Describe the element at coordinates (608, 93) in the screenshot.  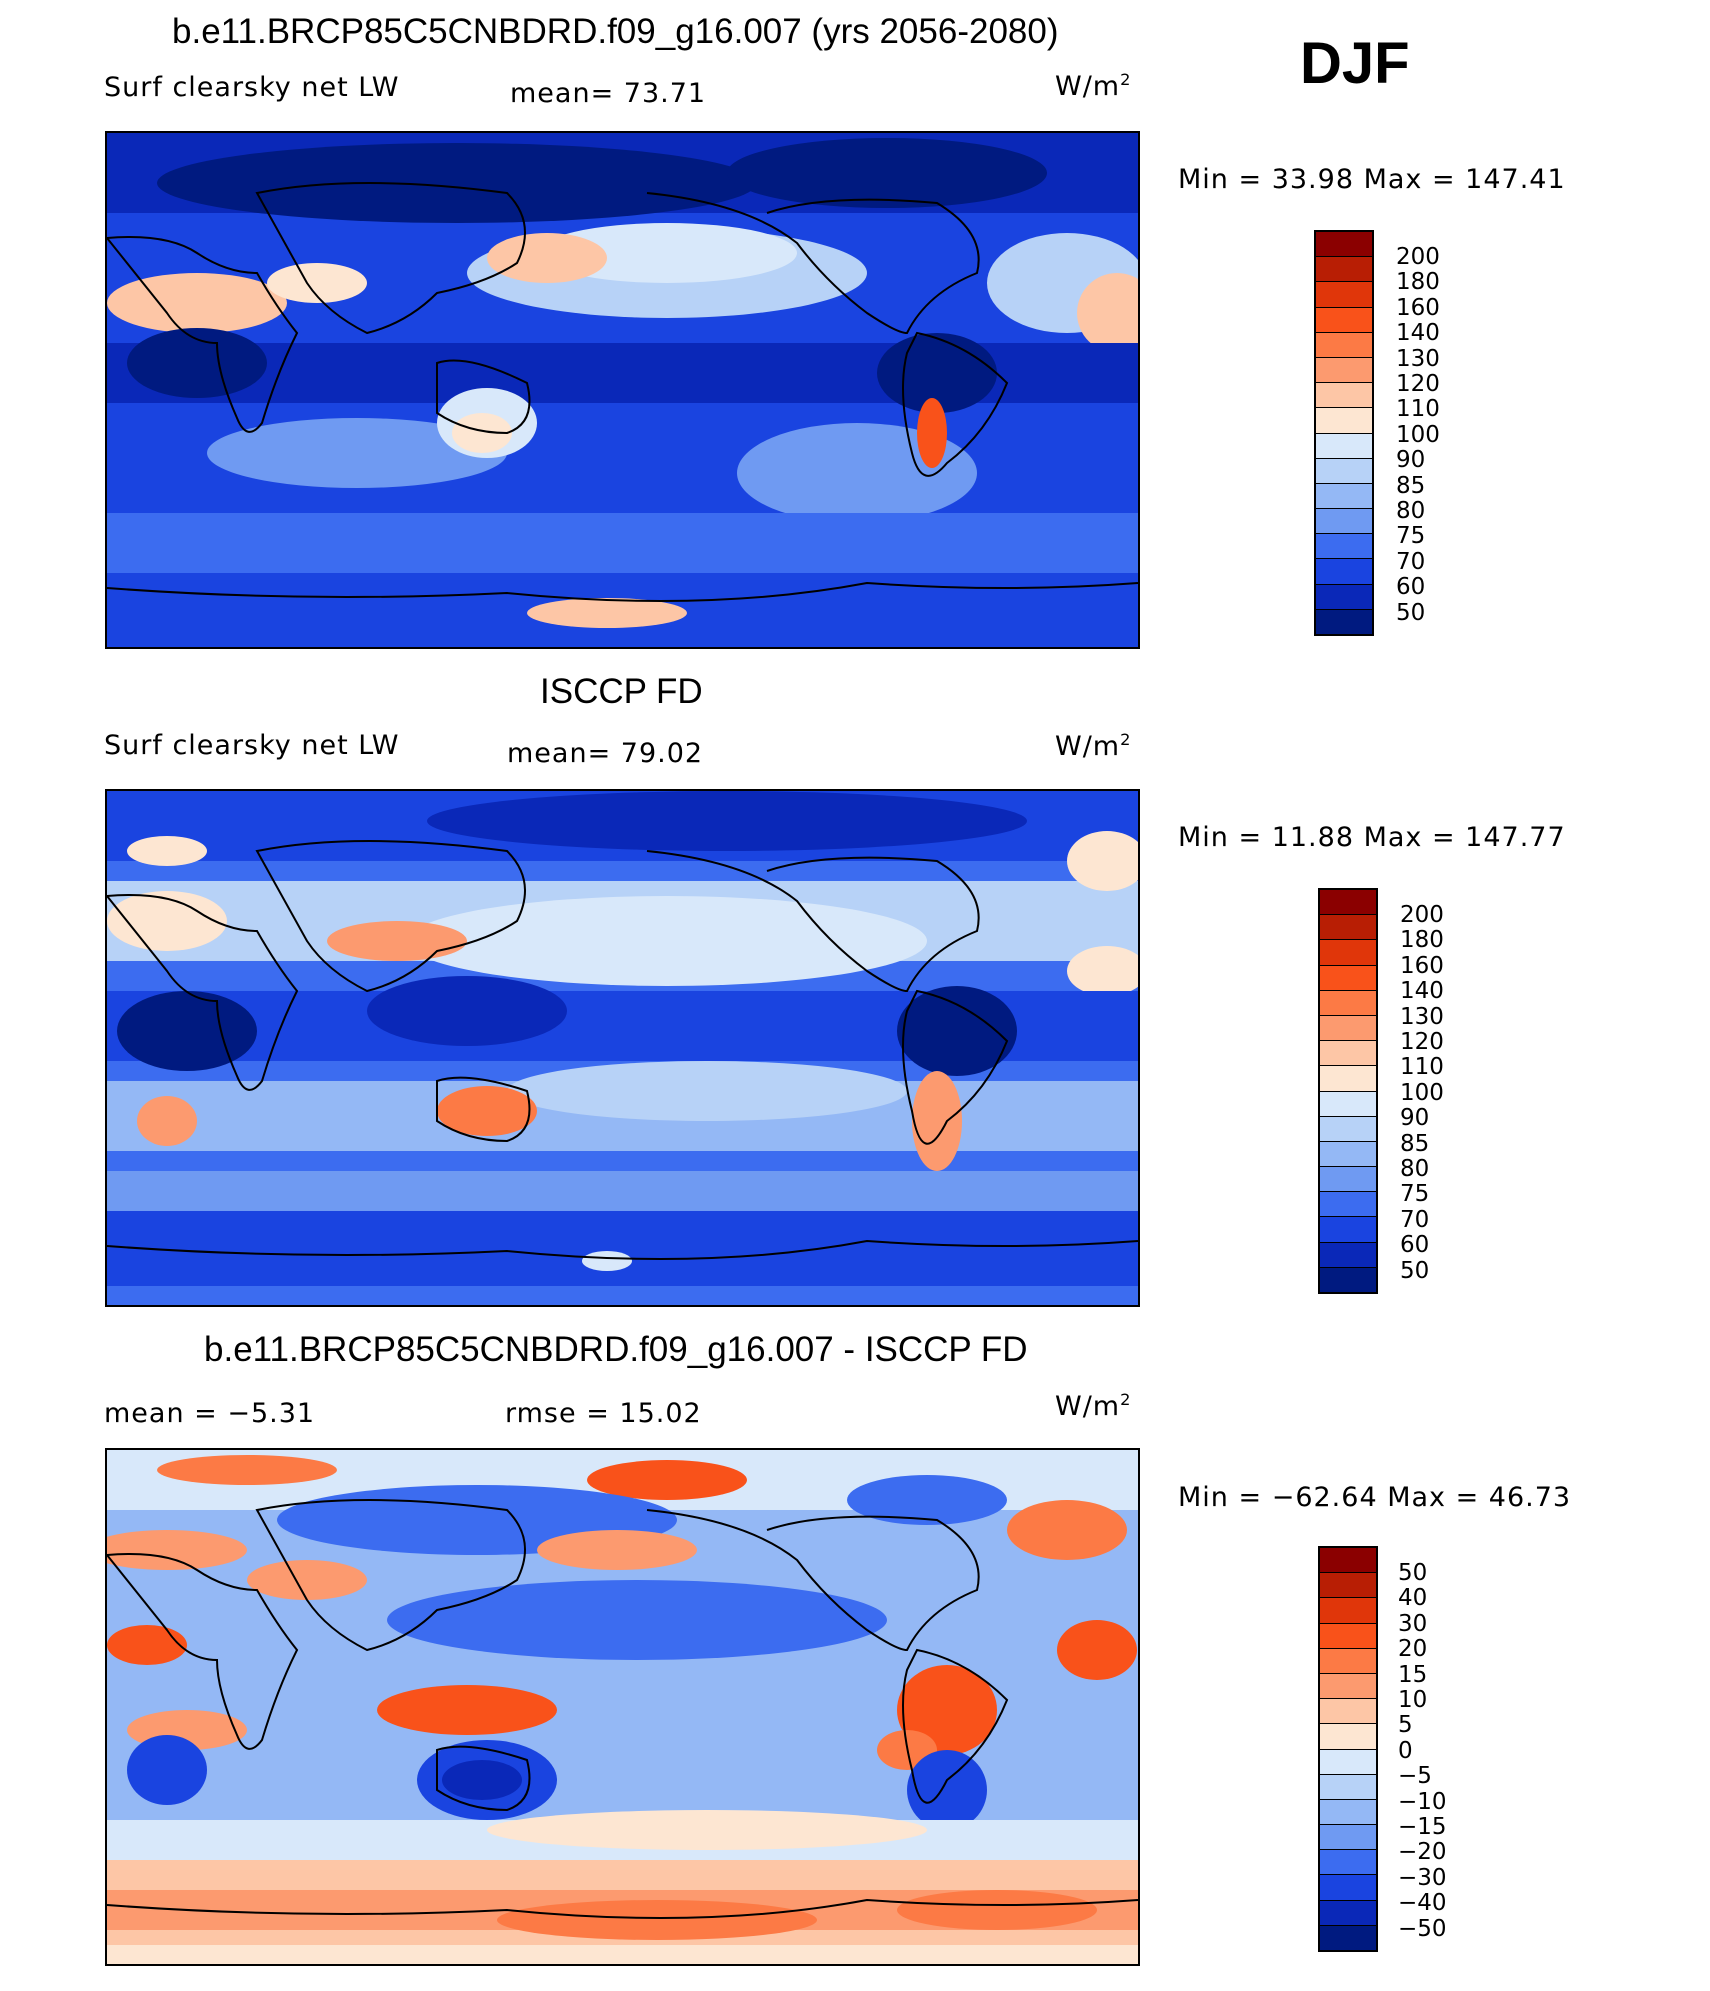
I see `panel-model-mean: mean= 73.71` at that location.